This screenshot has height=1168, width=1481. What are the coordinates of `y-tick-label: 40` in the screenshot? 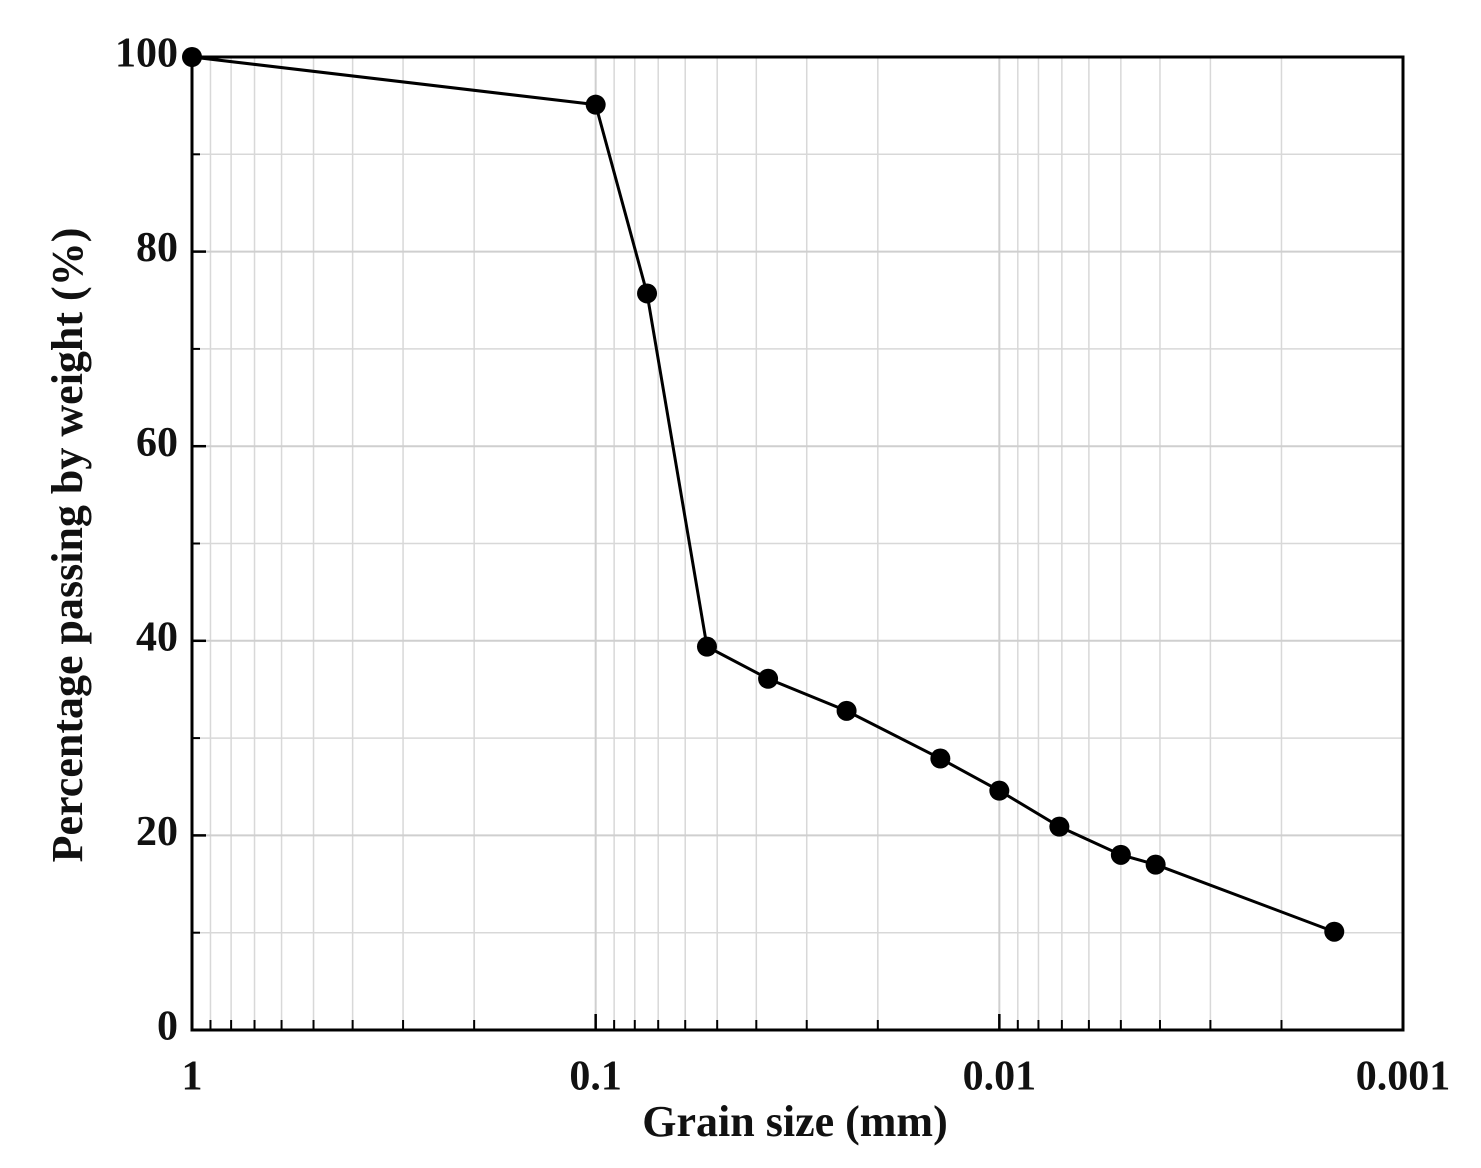 It's located at (157, 637).